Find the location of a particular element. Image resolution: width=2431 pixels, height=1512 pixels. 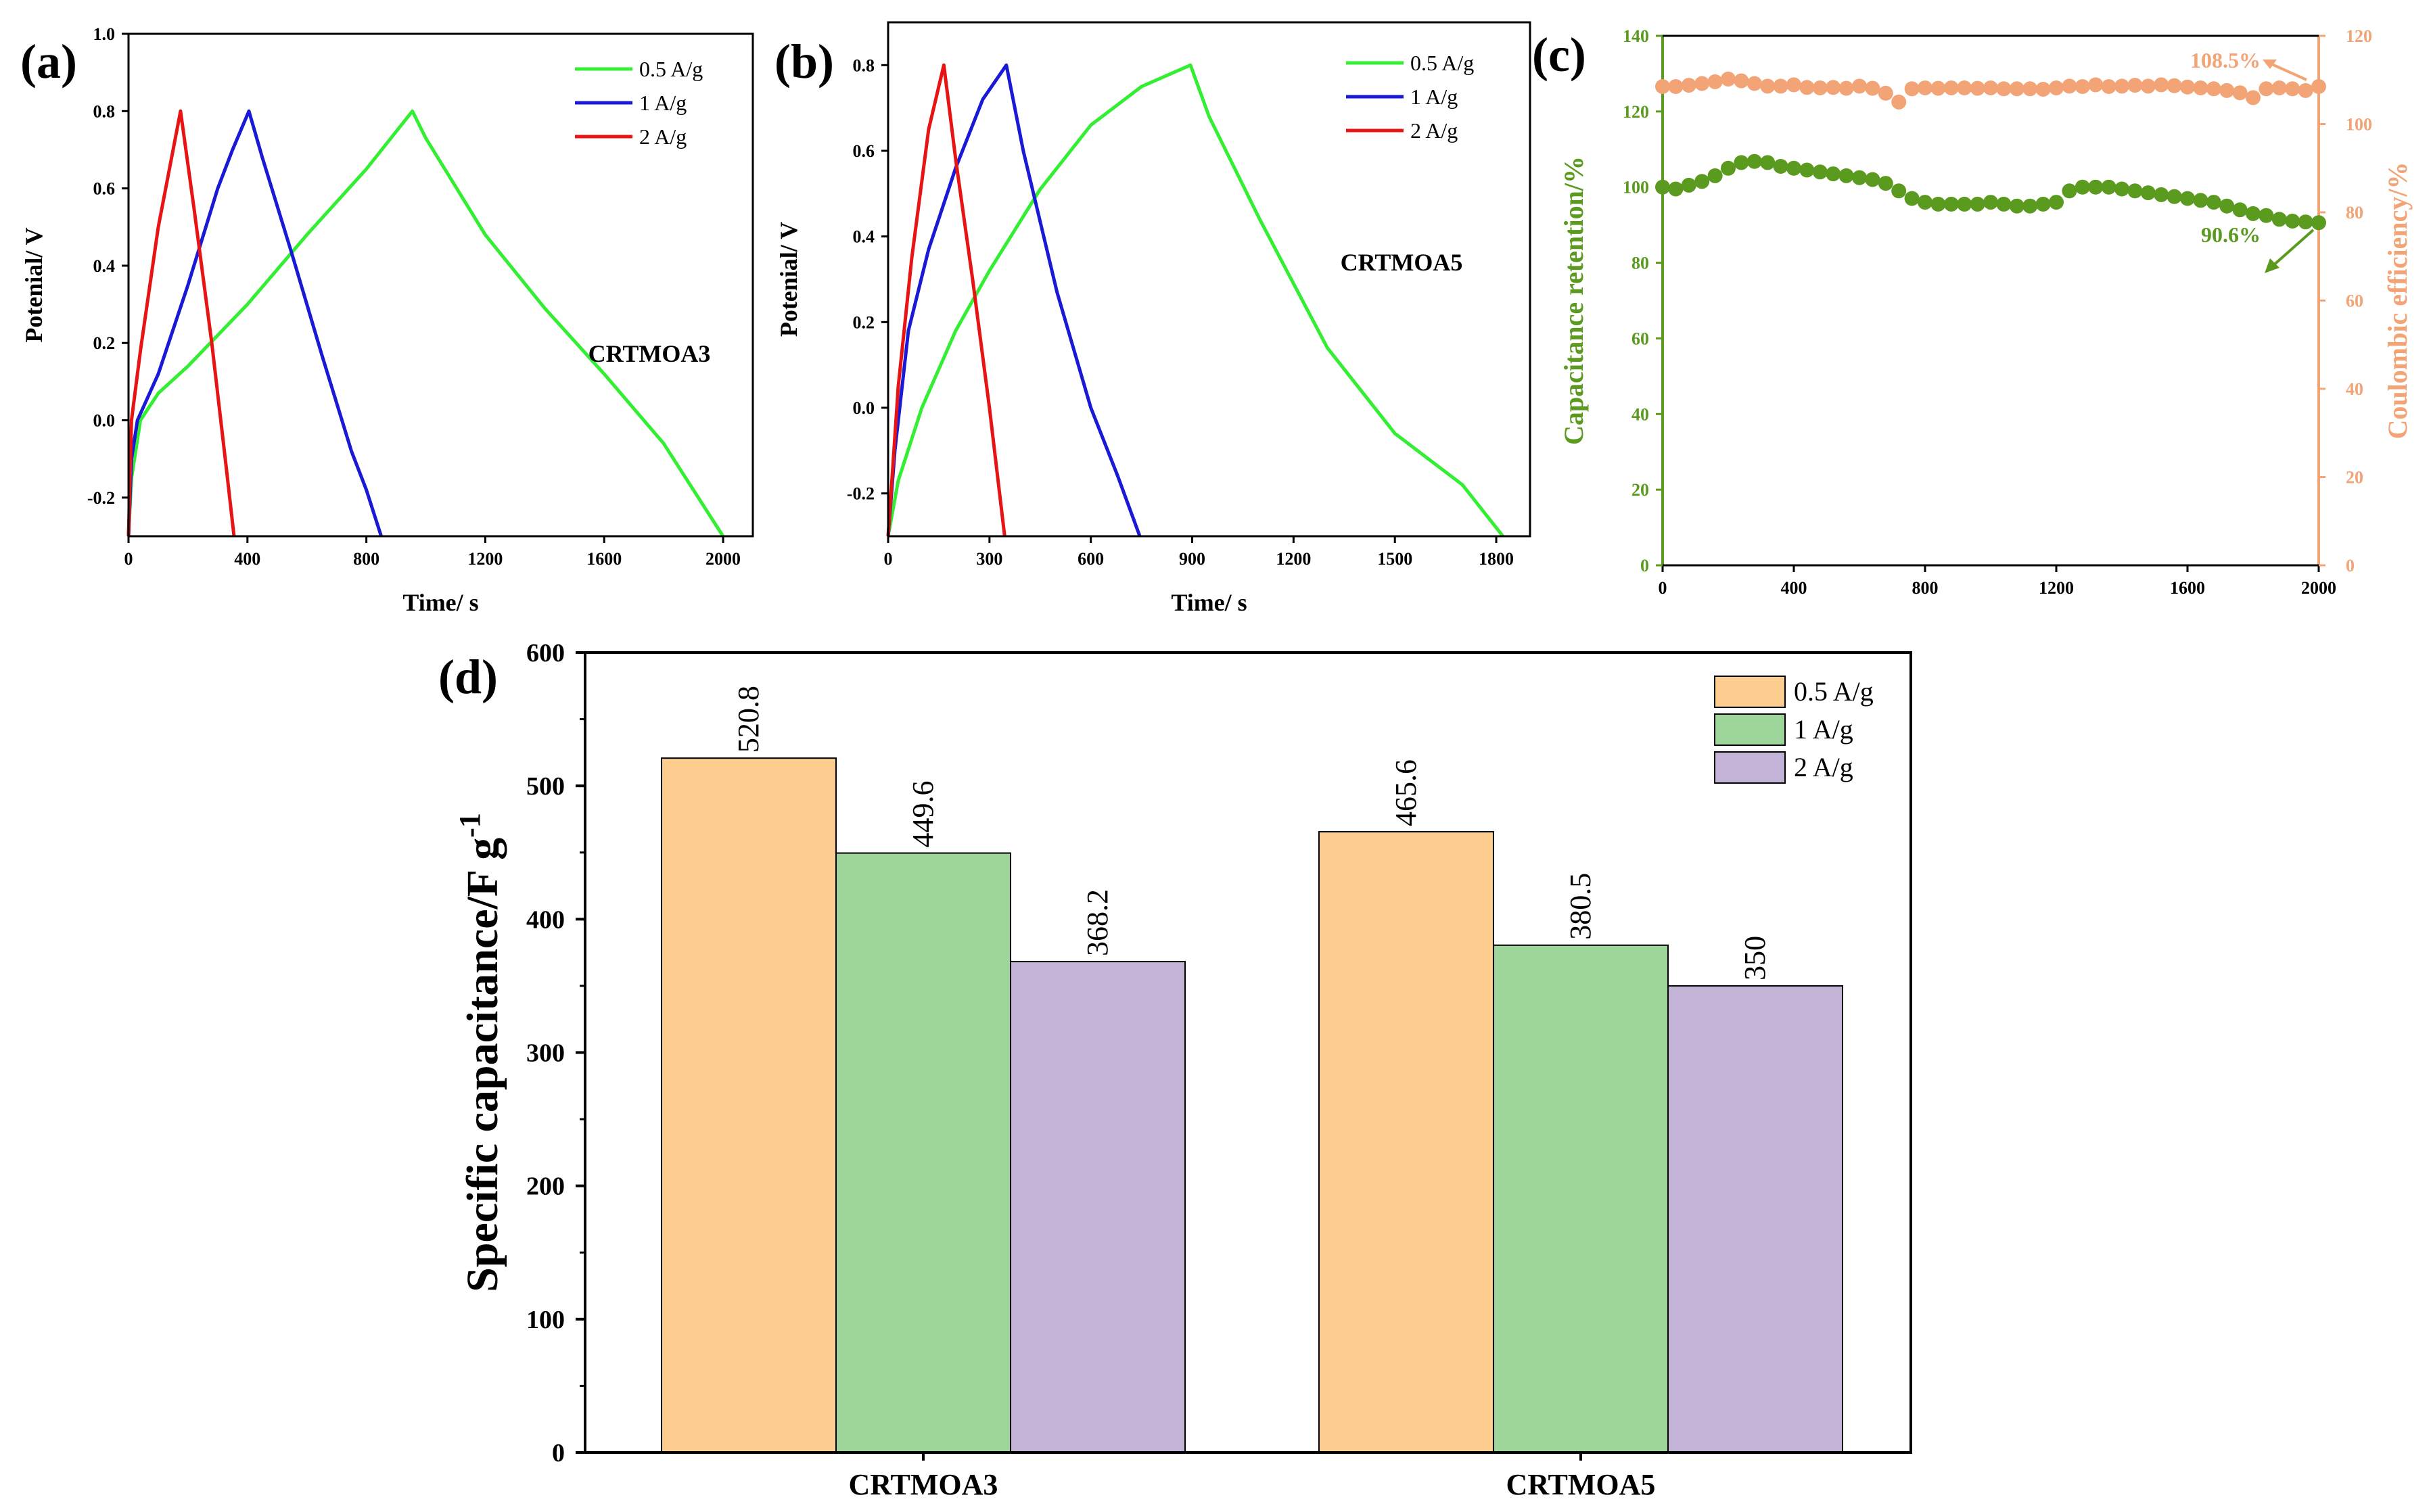

bar-value-label: 350 is located at coordinates (1755, 958).